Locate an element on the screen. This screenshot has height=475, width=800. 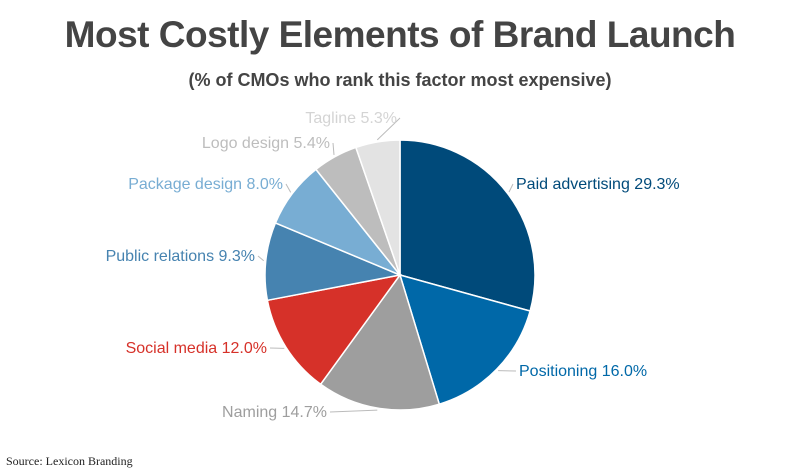
slice-label: Package design 8.0% is located at coordinates (205, 184).